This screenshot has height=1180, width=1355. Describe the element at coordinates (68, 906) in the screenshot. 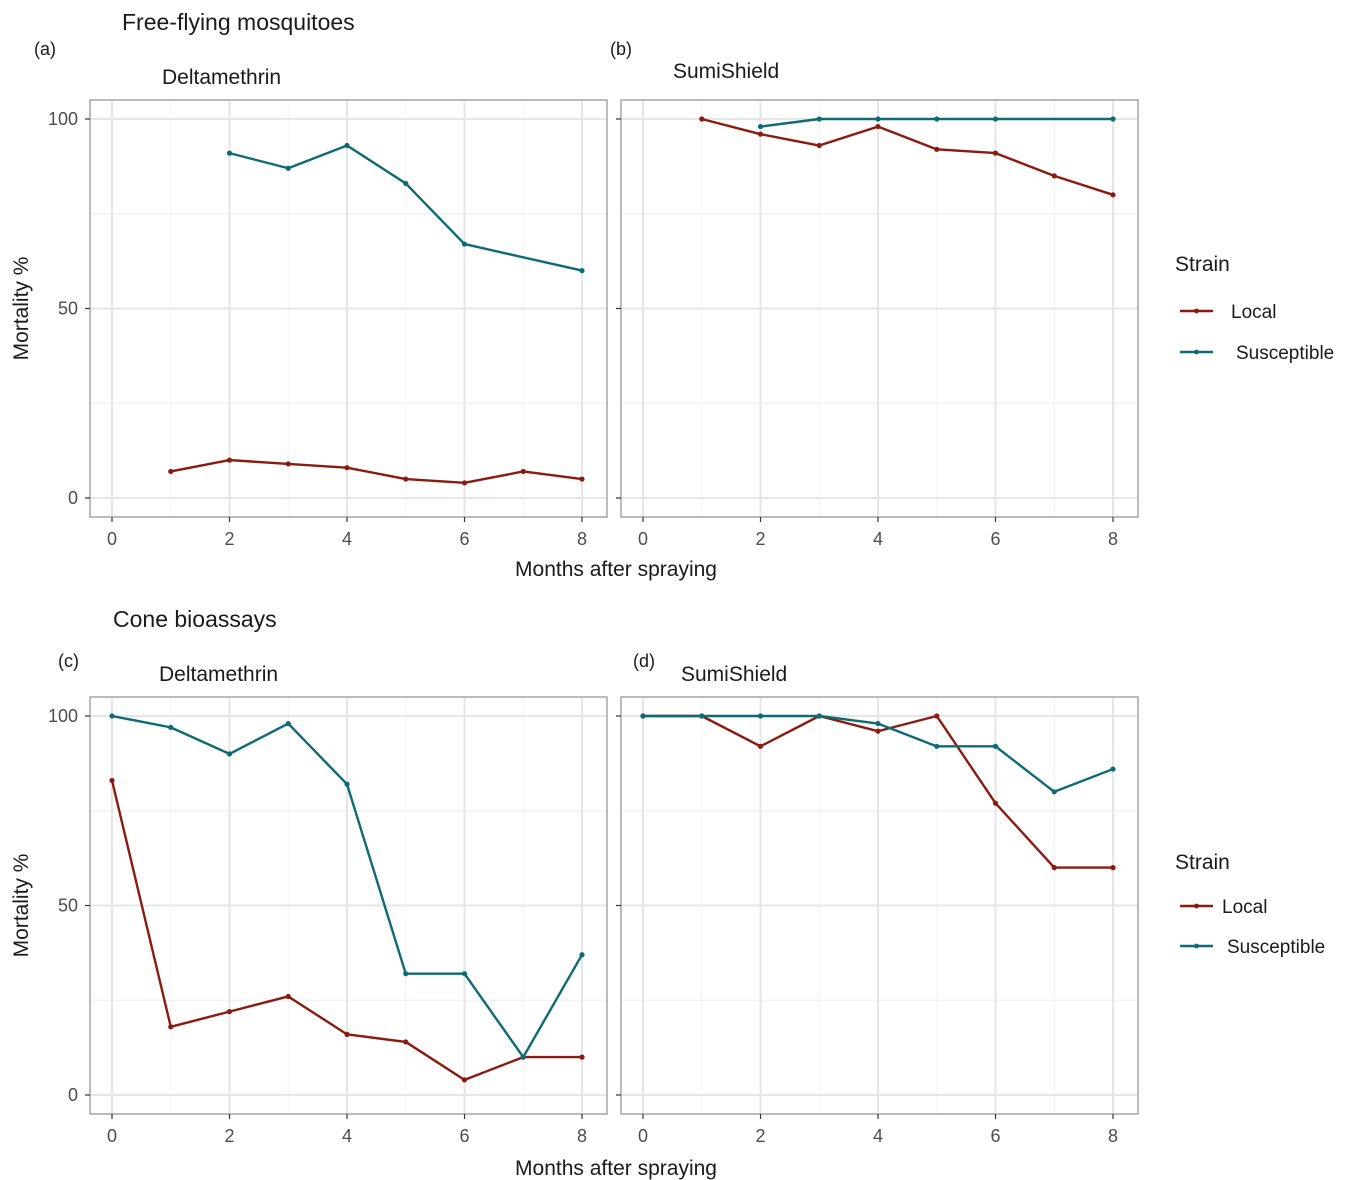

I see `y-tick-label: 50` at that location.